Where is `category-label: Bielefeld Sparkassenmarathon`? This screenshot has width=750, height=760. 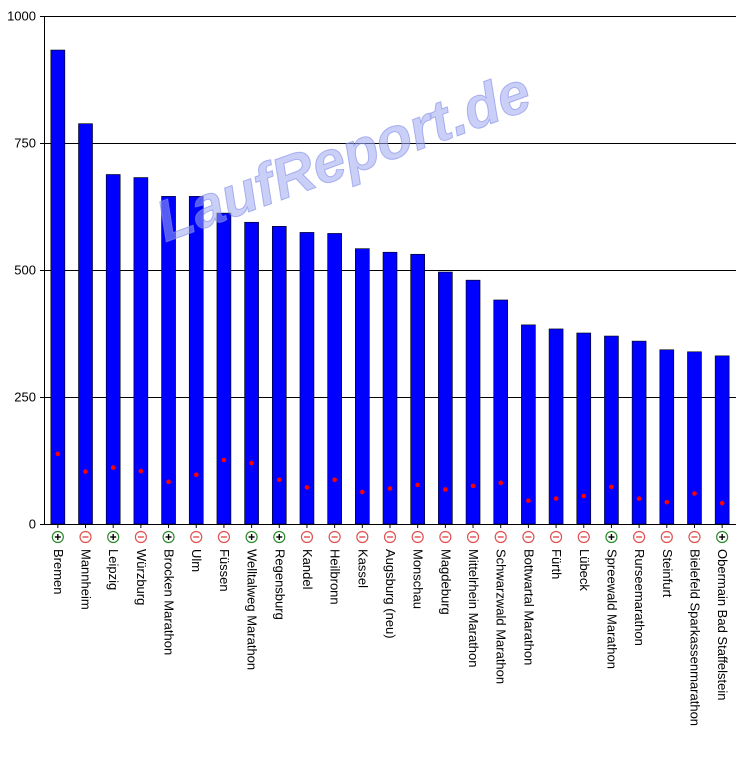
category-label: Bielefeld Sparkassenmarathon is located at coordinates (694, 637).